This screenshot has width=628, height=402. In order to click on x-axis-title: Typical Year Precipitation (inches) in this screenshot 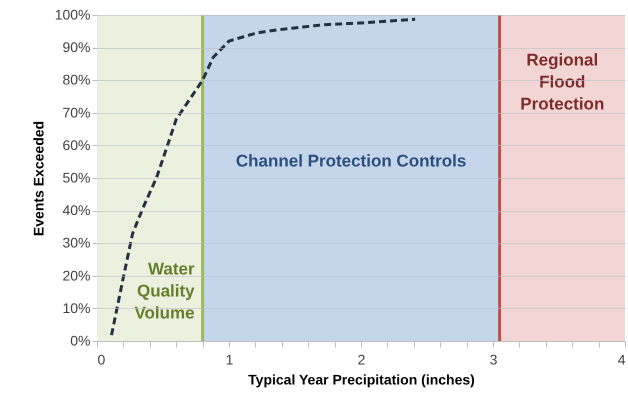, I will do `click(361, 380)`.